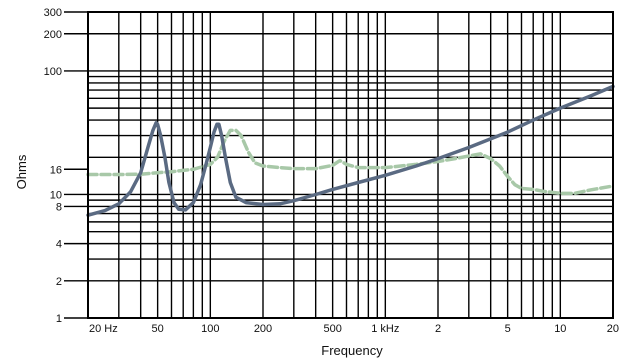  I want to click on x-tick-label: 200, so click(263, 329).